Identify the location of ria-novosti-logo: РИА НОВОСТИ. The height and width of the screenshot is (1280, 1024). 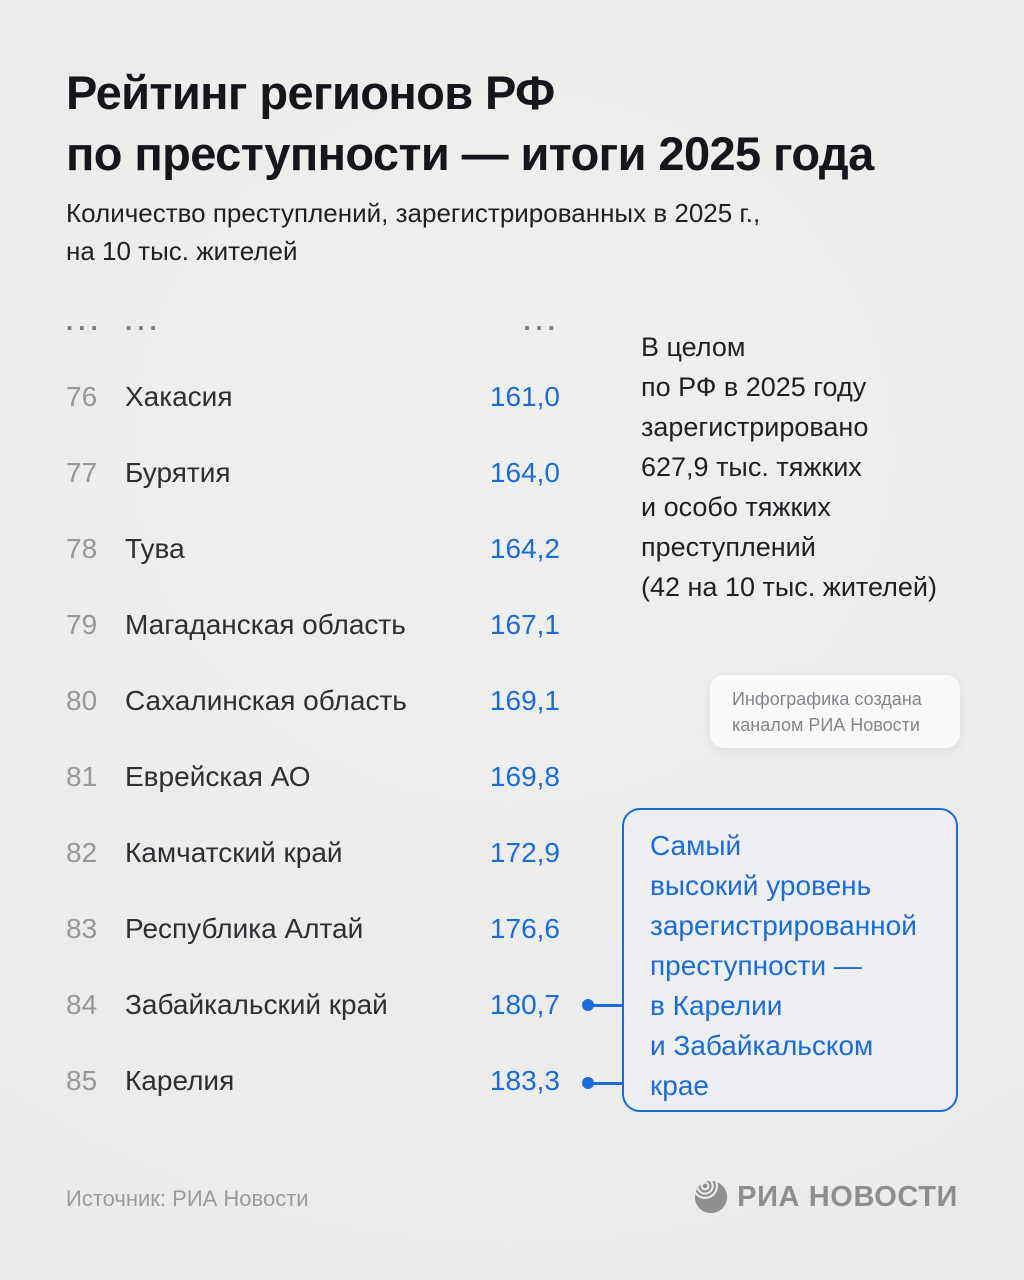
(826, 1197).